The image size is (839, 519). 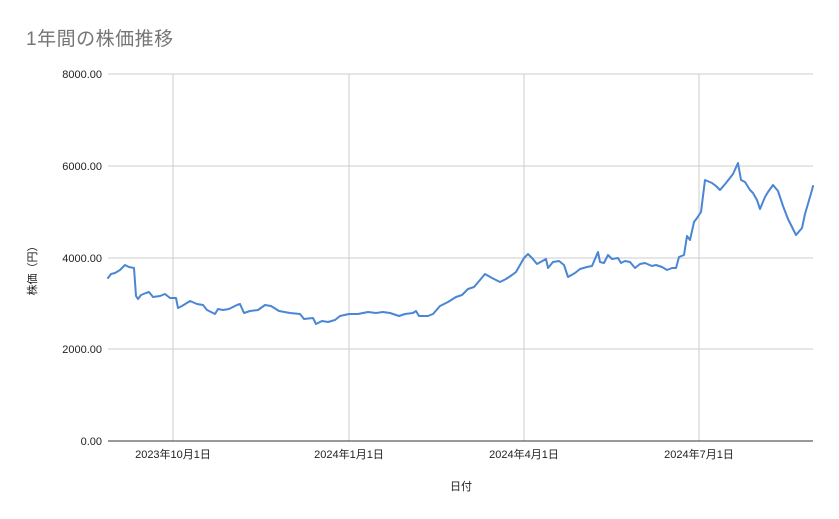 I want to click on x-tick-label: 2024年1月1日, so click(x=349, y=454).